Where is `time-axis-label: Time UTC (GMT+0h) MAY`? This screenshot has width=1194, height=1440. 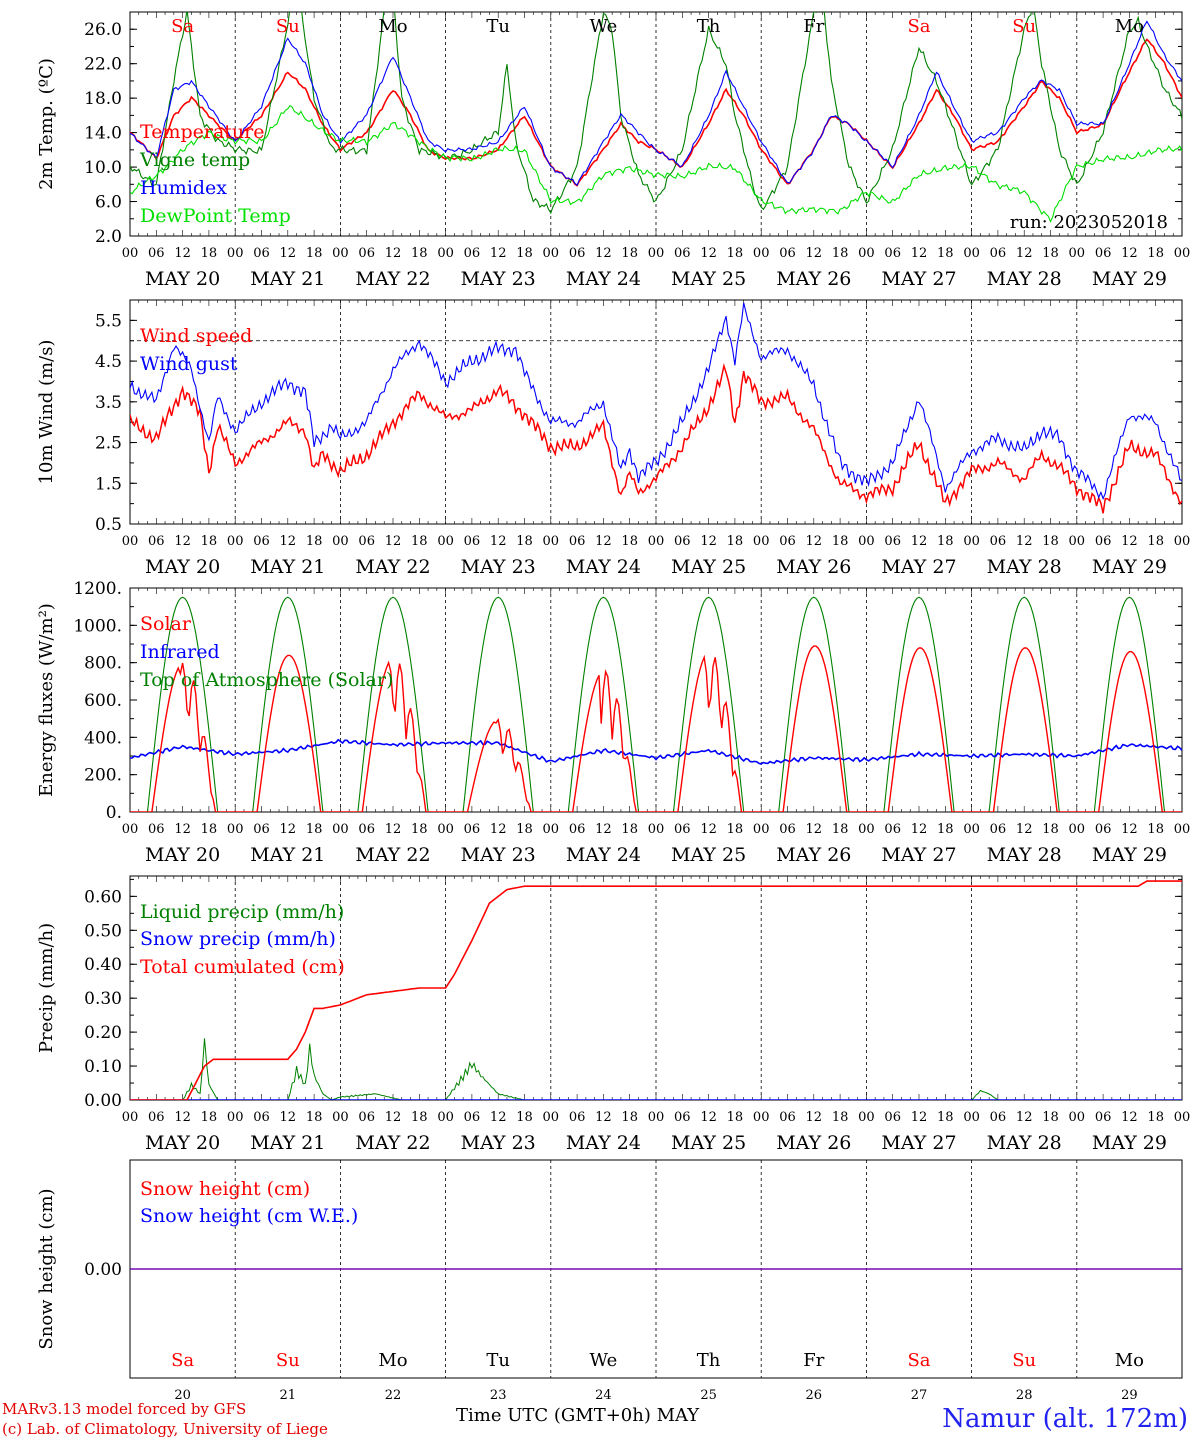
time-axis-label: Time UTC (GMT+0h) MAY is located at coordinates (578, 1415).